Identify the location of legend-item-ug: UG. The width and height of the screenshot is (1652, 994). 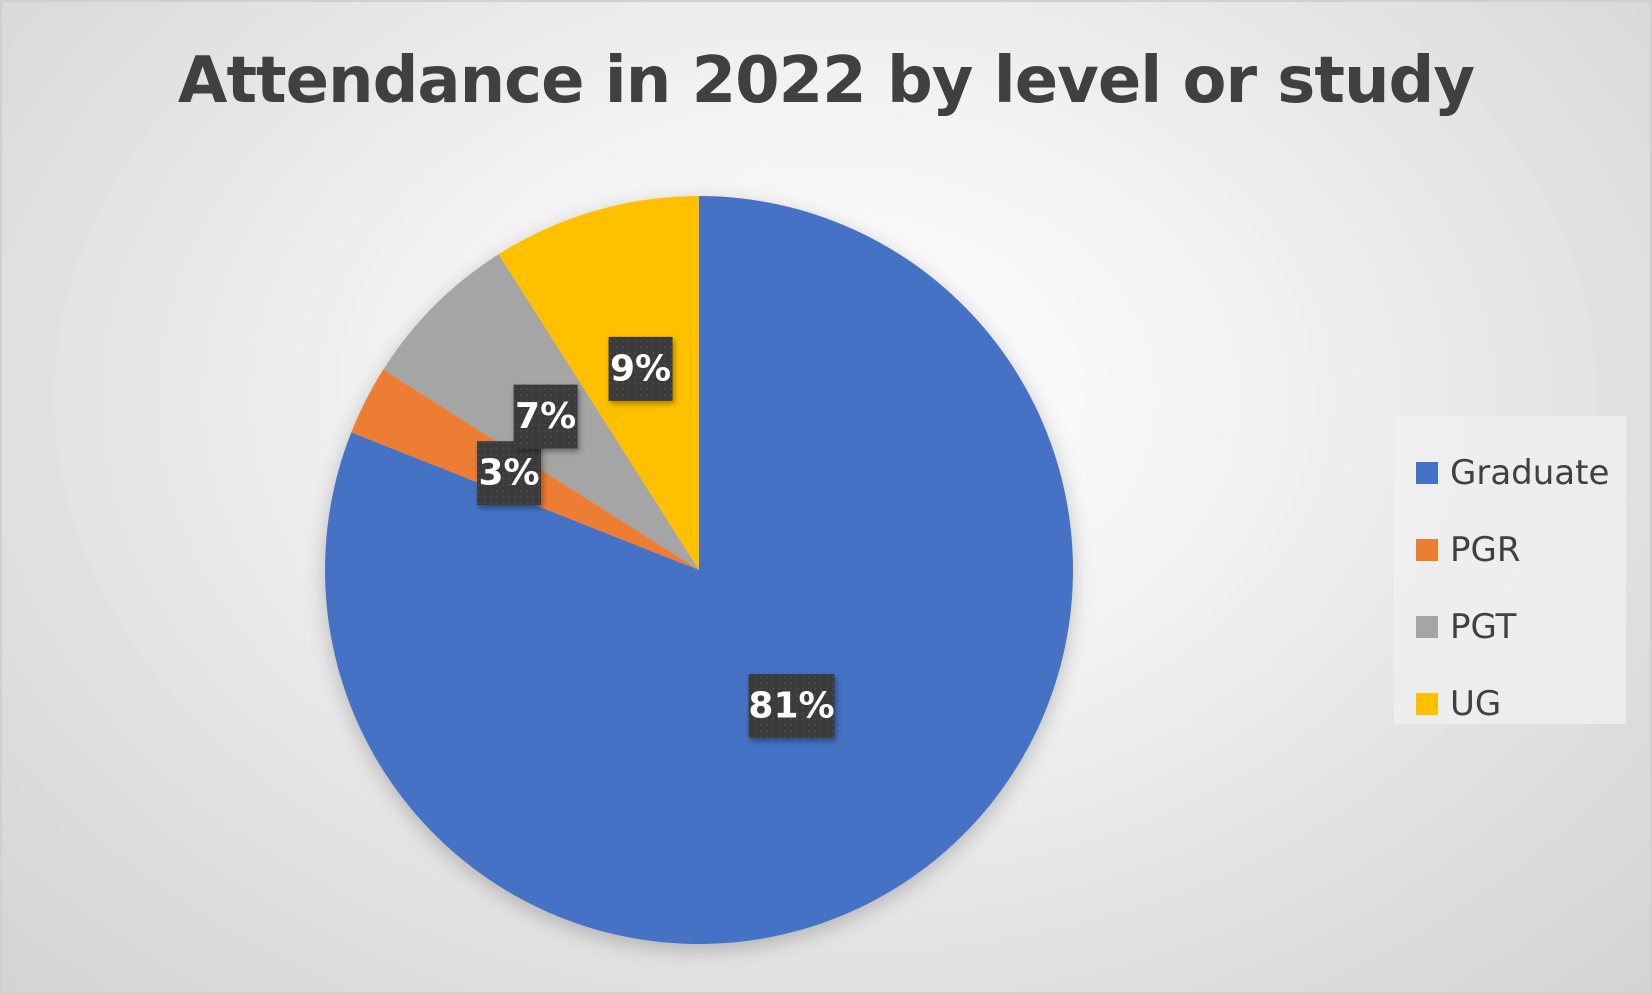
(1510, 703).